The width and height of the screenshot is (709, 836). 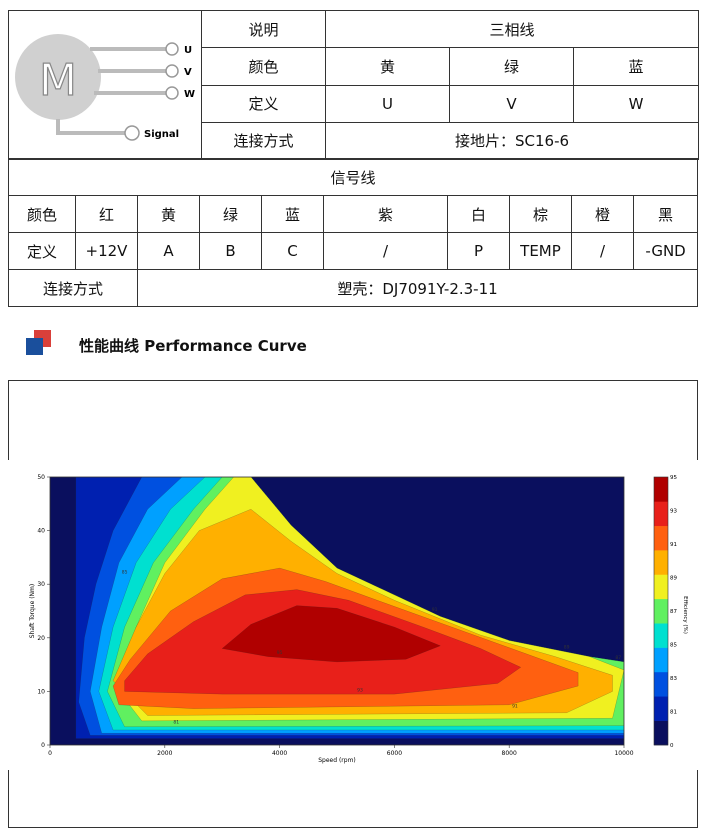 What do you see at coordinates (618, 658) in the screenshot?
I see `contour-label: 87` at bounding box center [618, 658].